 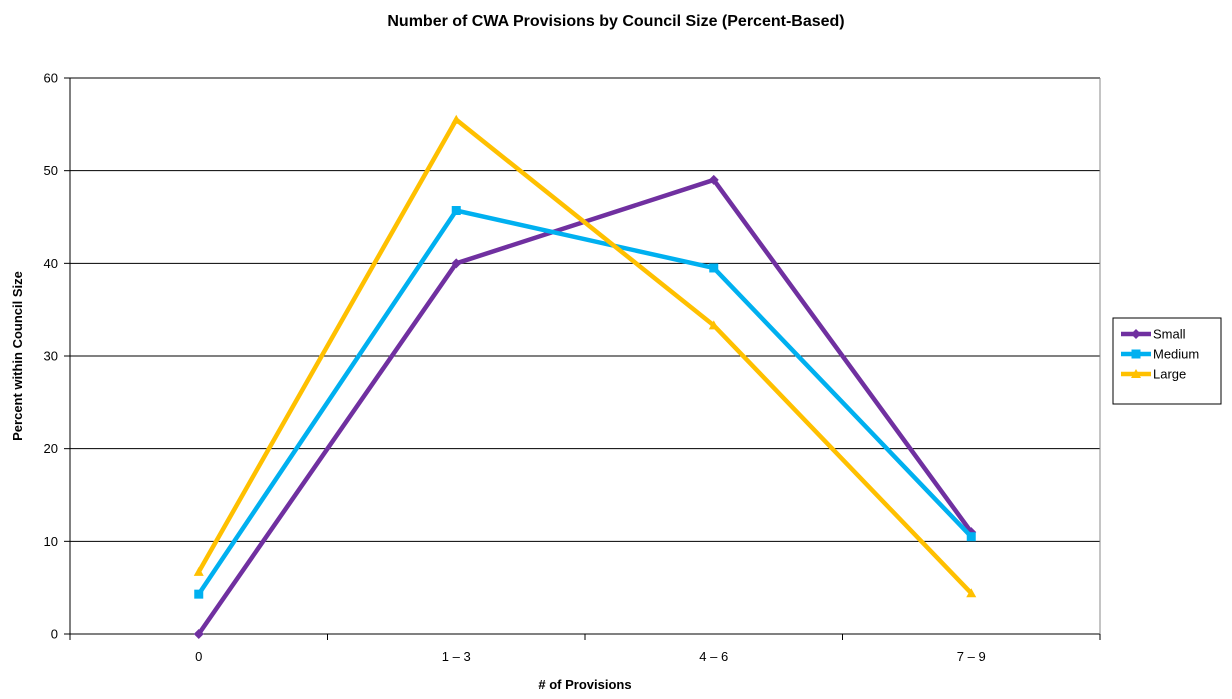 What do you see at coordinates (51, 541) in the screenshot?
I see `y-tick-label: 10` at bounding box center [51, 541].